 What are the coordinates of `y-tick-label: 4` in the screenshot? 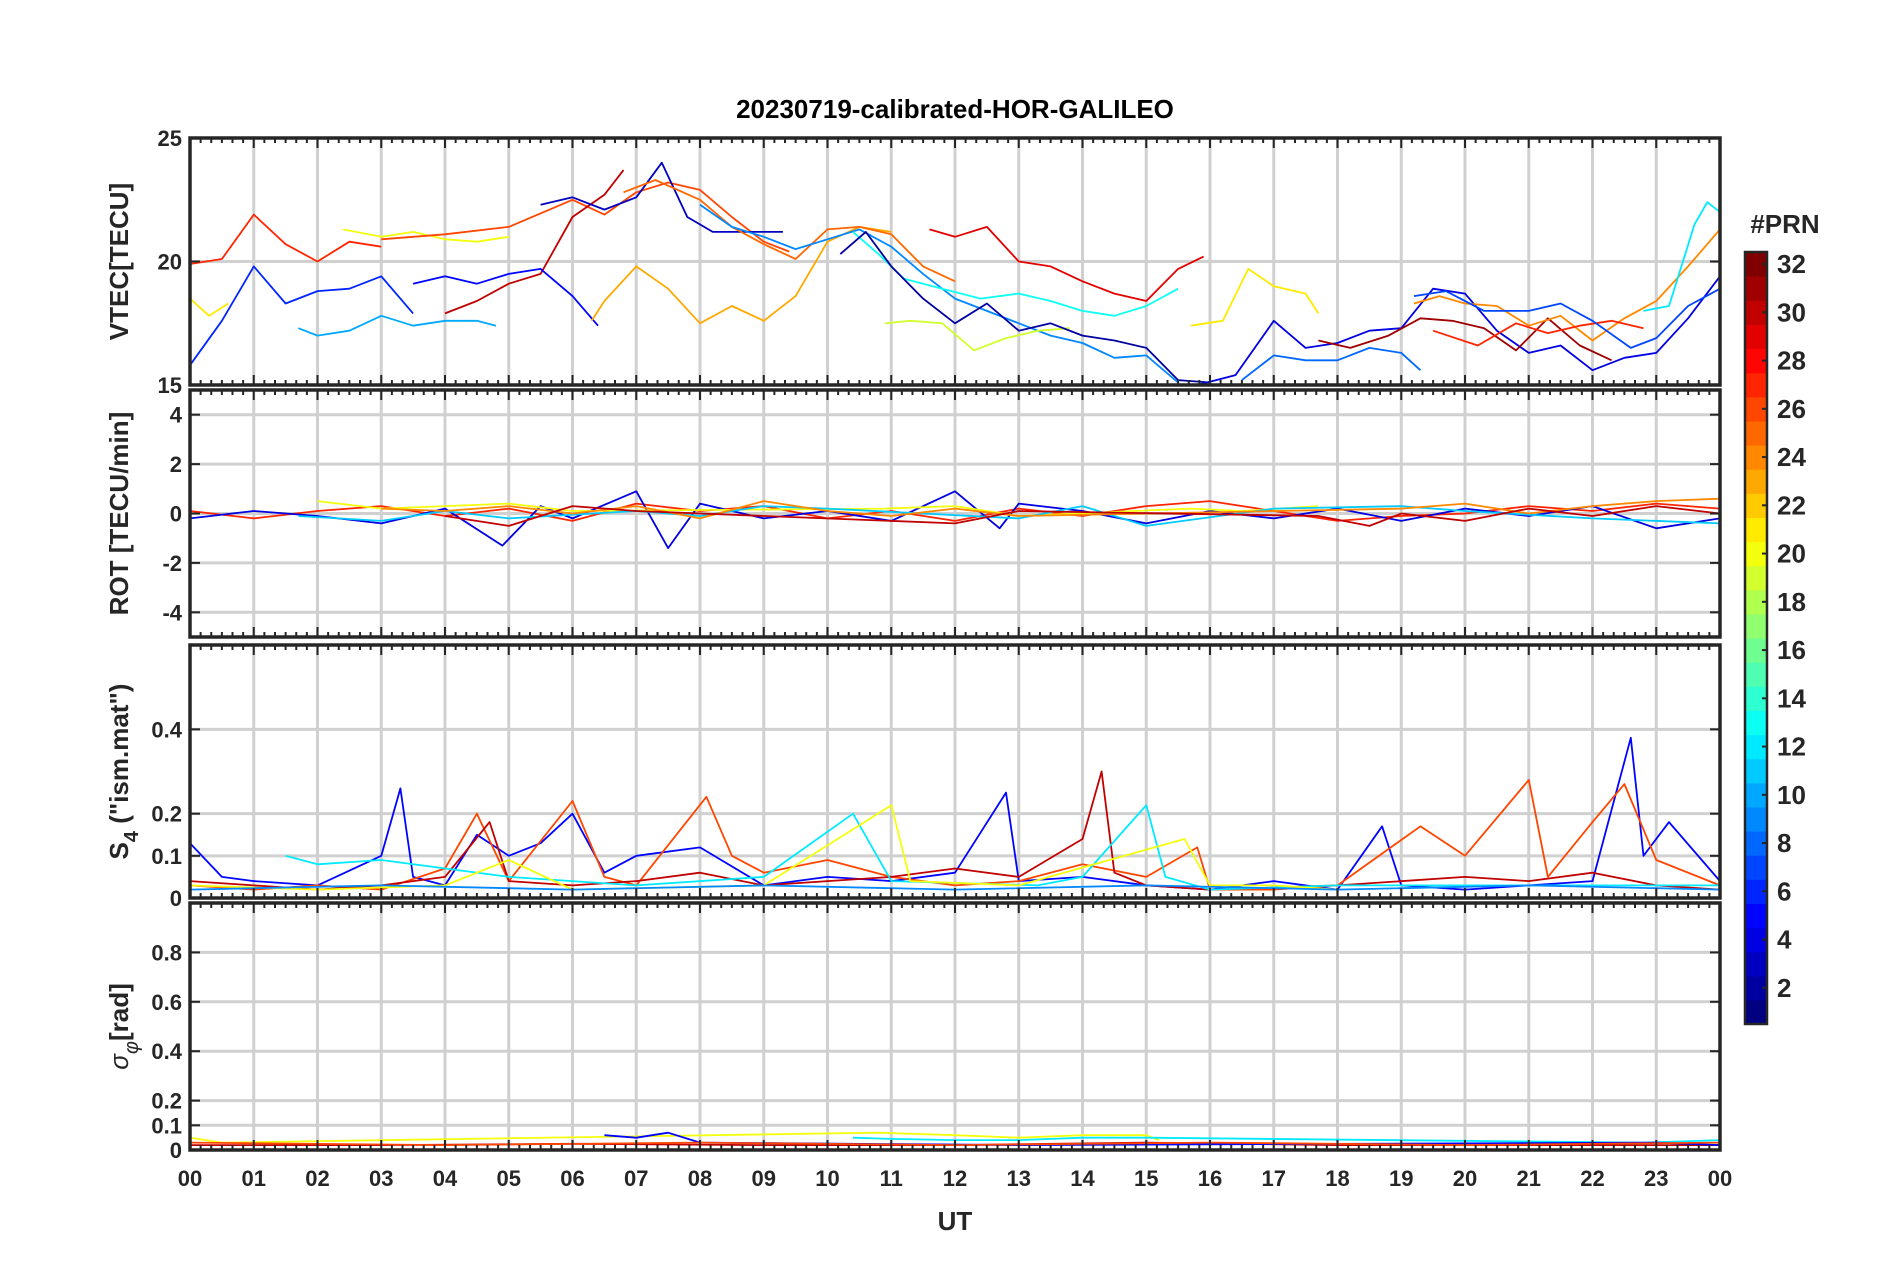 It's located at (176, 415).